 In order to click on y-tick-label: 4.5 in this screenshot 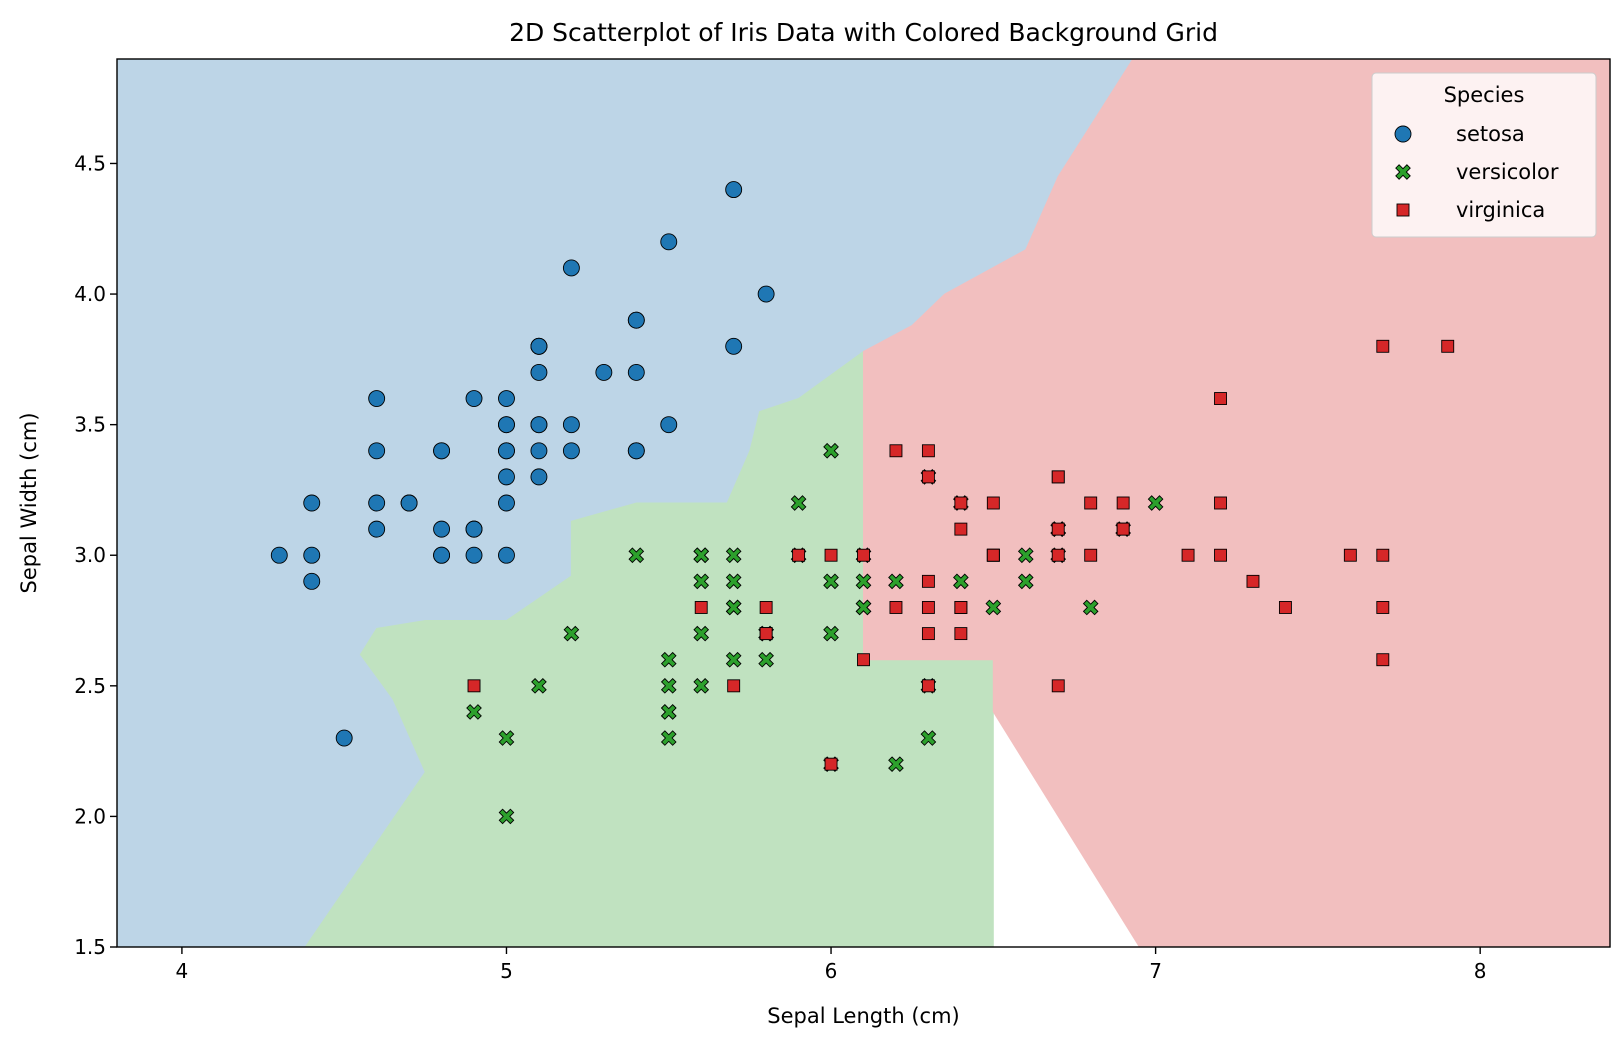, I will do `click(90, 163)`.